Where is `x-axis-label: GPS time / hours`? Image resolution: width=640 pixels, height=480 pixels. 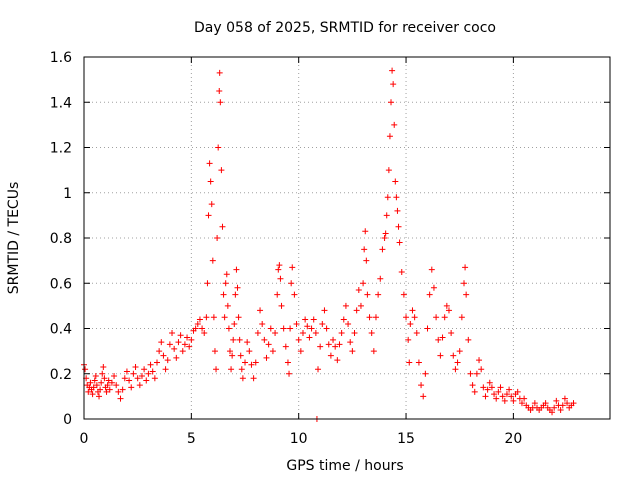 x-axis-label: GPS time / hours is located at coordinates (344, 466).